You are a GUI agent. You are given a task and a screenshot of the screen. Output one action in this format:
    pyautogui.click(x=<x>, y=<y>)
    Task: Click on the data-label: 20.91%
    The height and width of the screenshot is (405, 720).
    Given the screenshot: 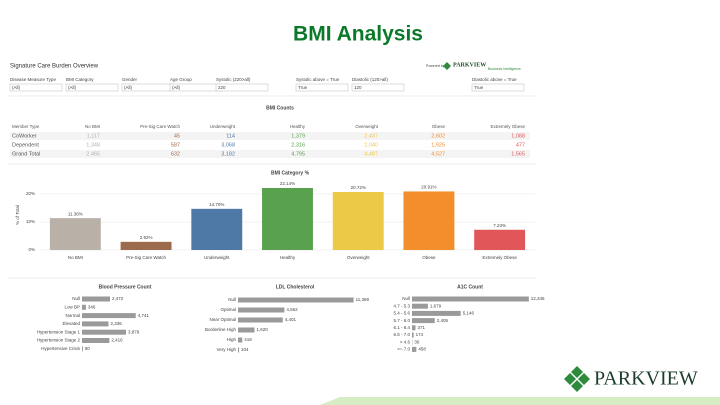 What is the action you would take?
    pyautogui.click(x=428, y=187)
    